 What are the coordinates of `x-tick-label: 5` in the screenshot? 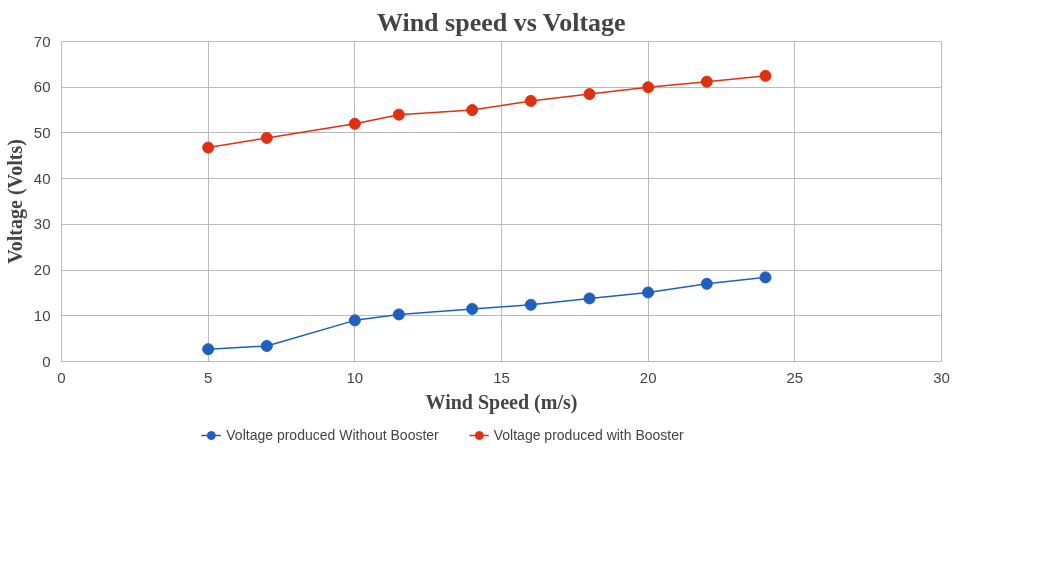 It's located at (208, 377).